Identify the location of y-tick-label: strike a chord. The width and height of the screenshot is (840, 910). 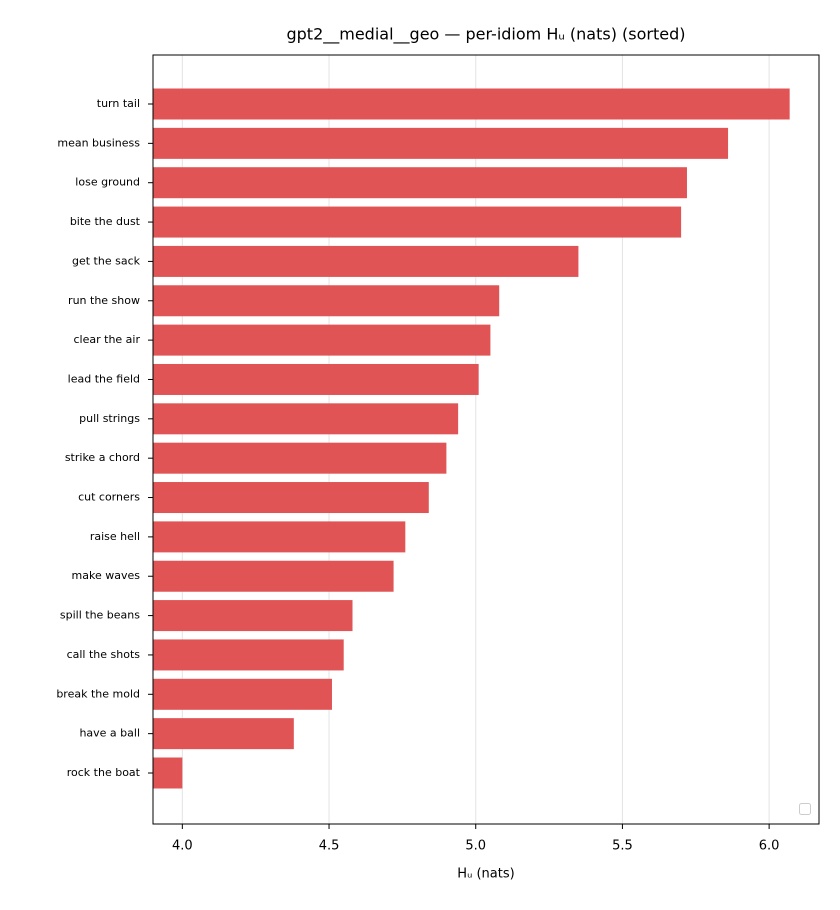
(102, 457).